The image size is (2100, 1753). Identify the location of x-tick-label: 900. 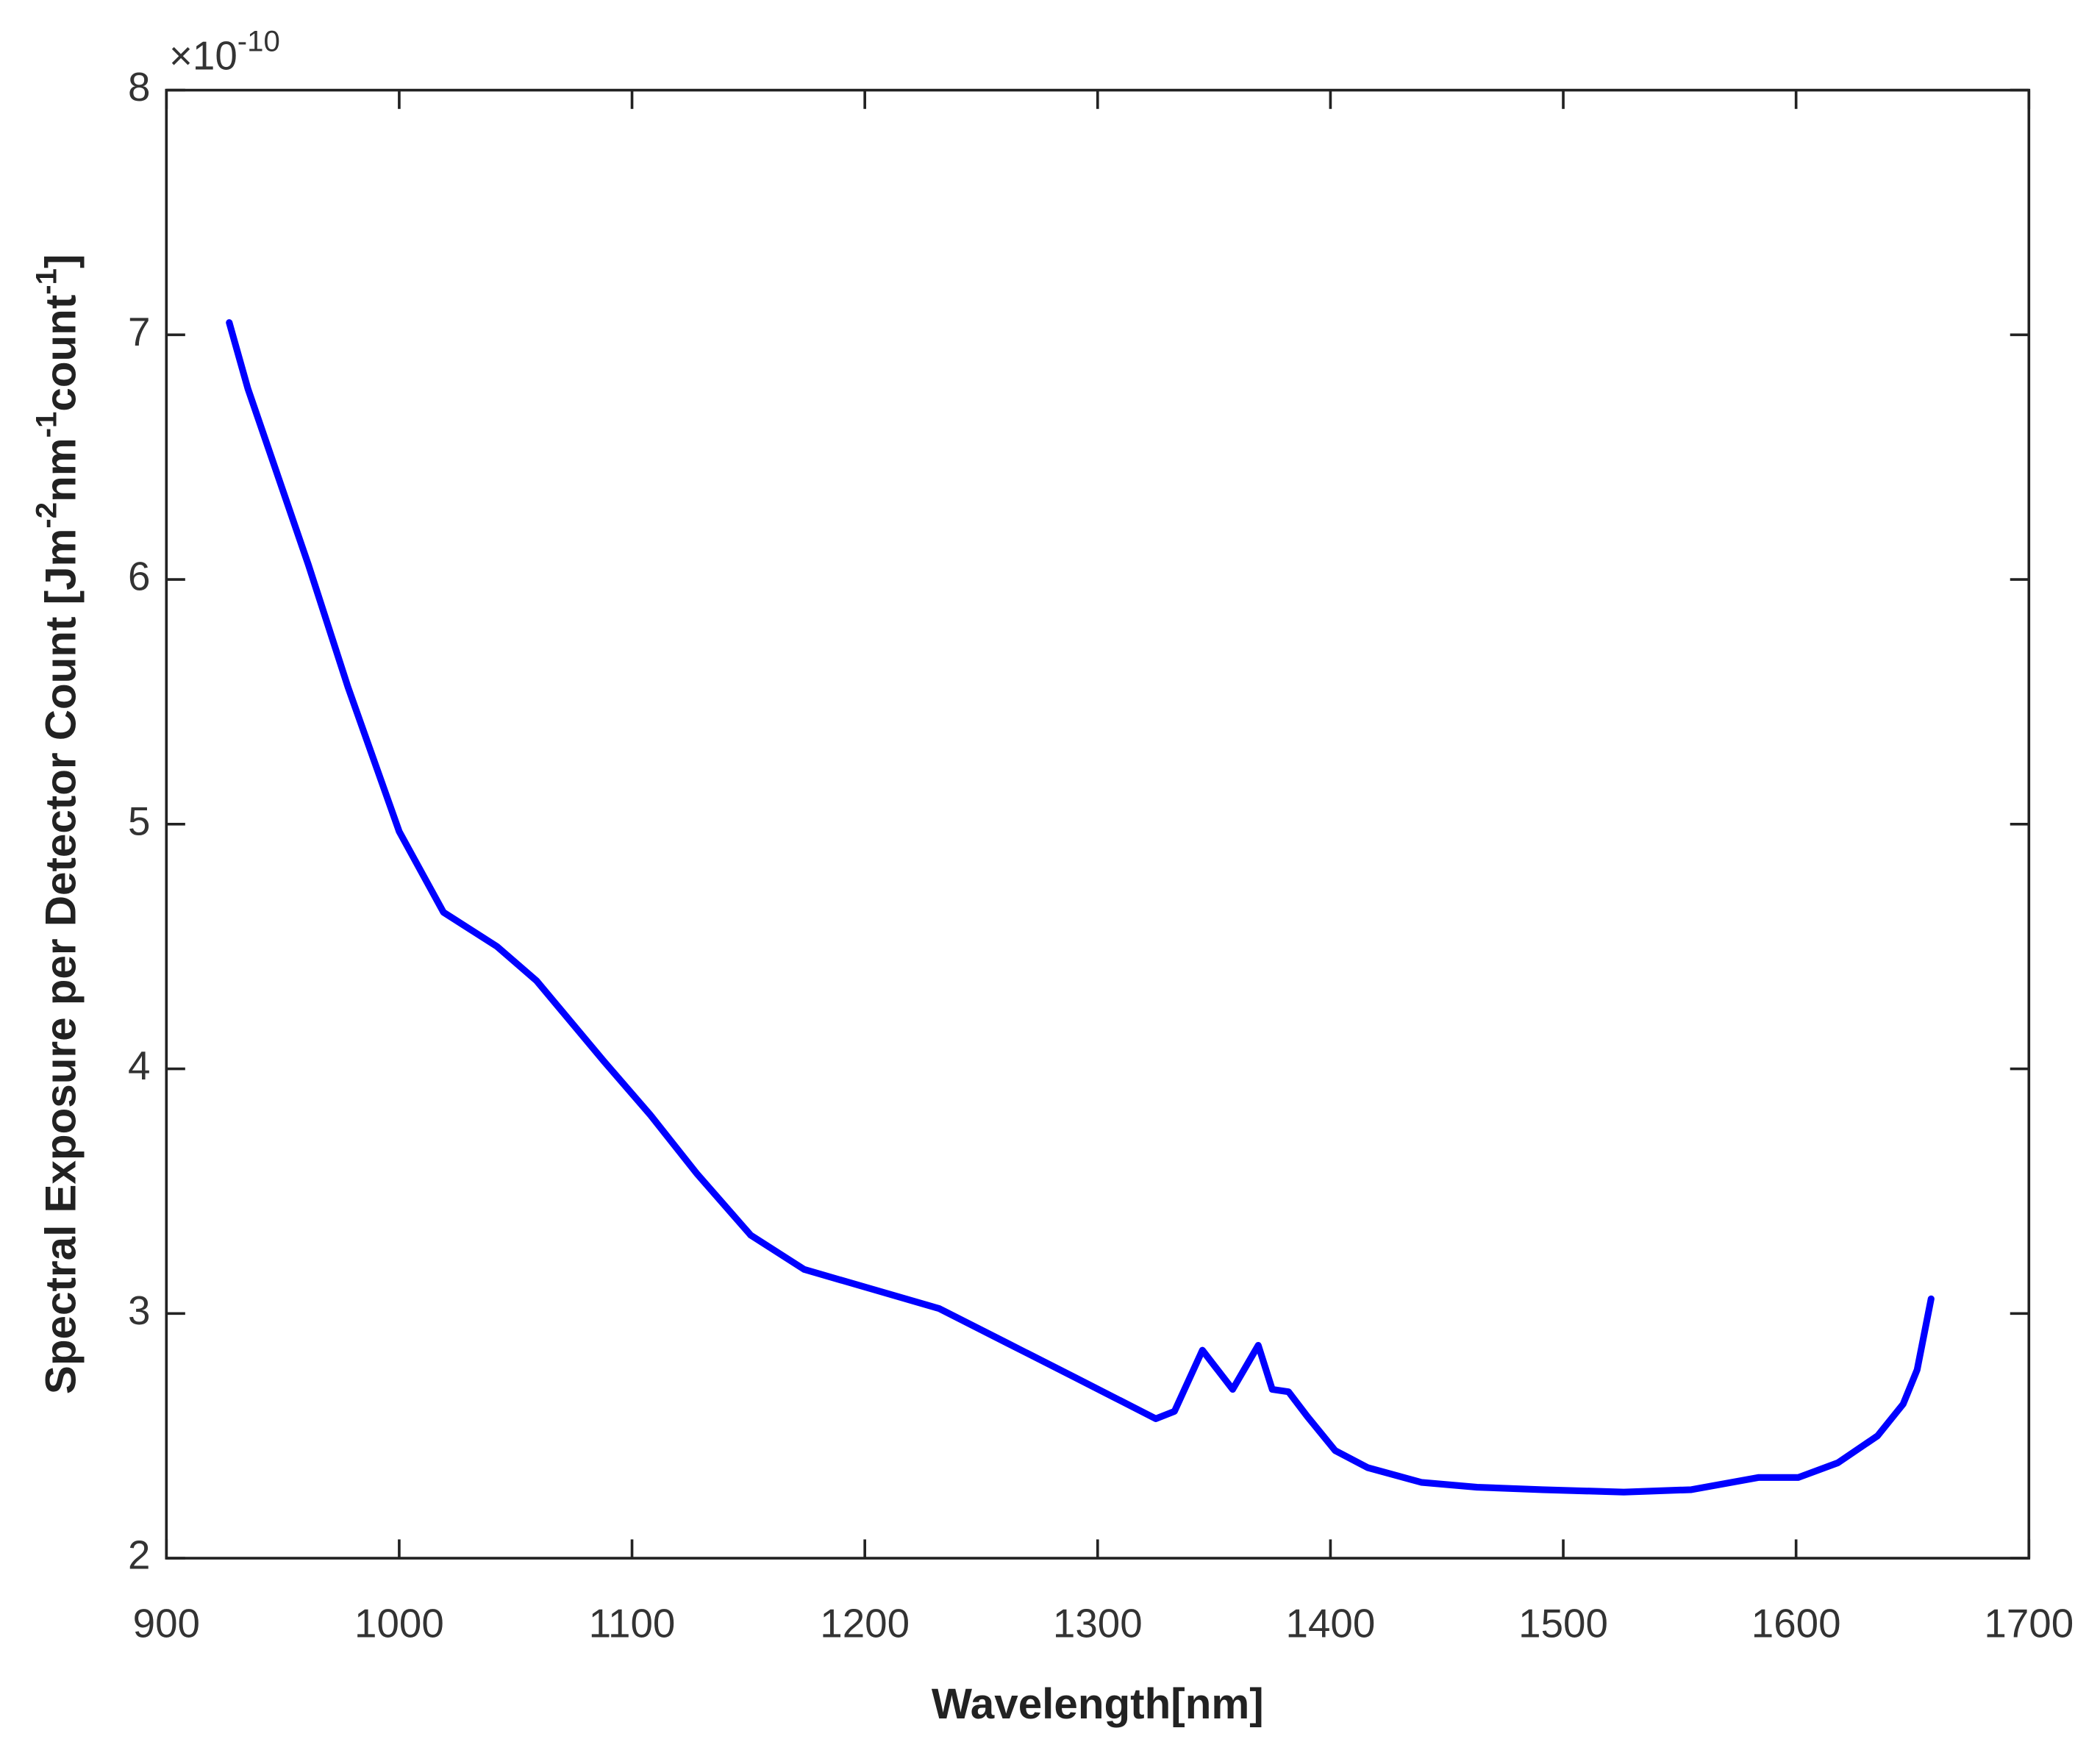
(167, 1623).